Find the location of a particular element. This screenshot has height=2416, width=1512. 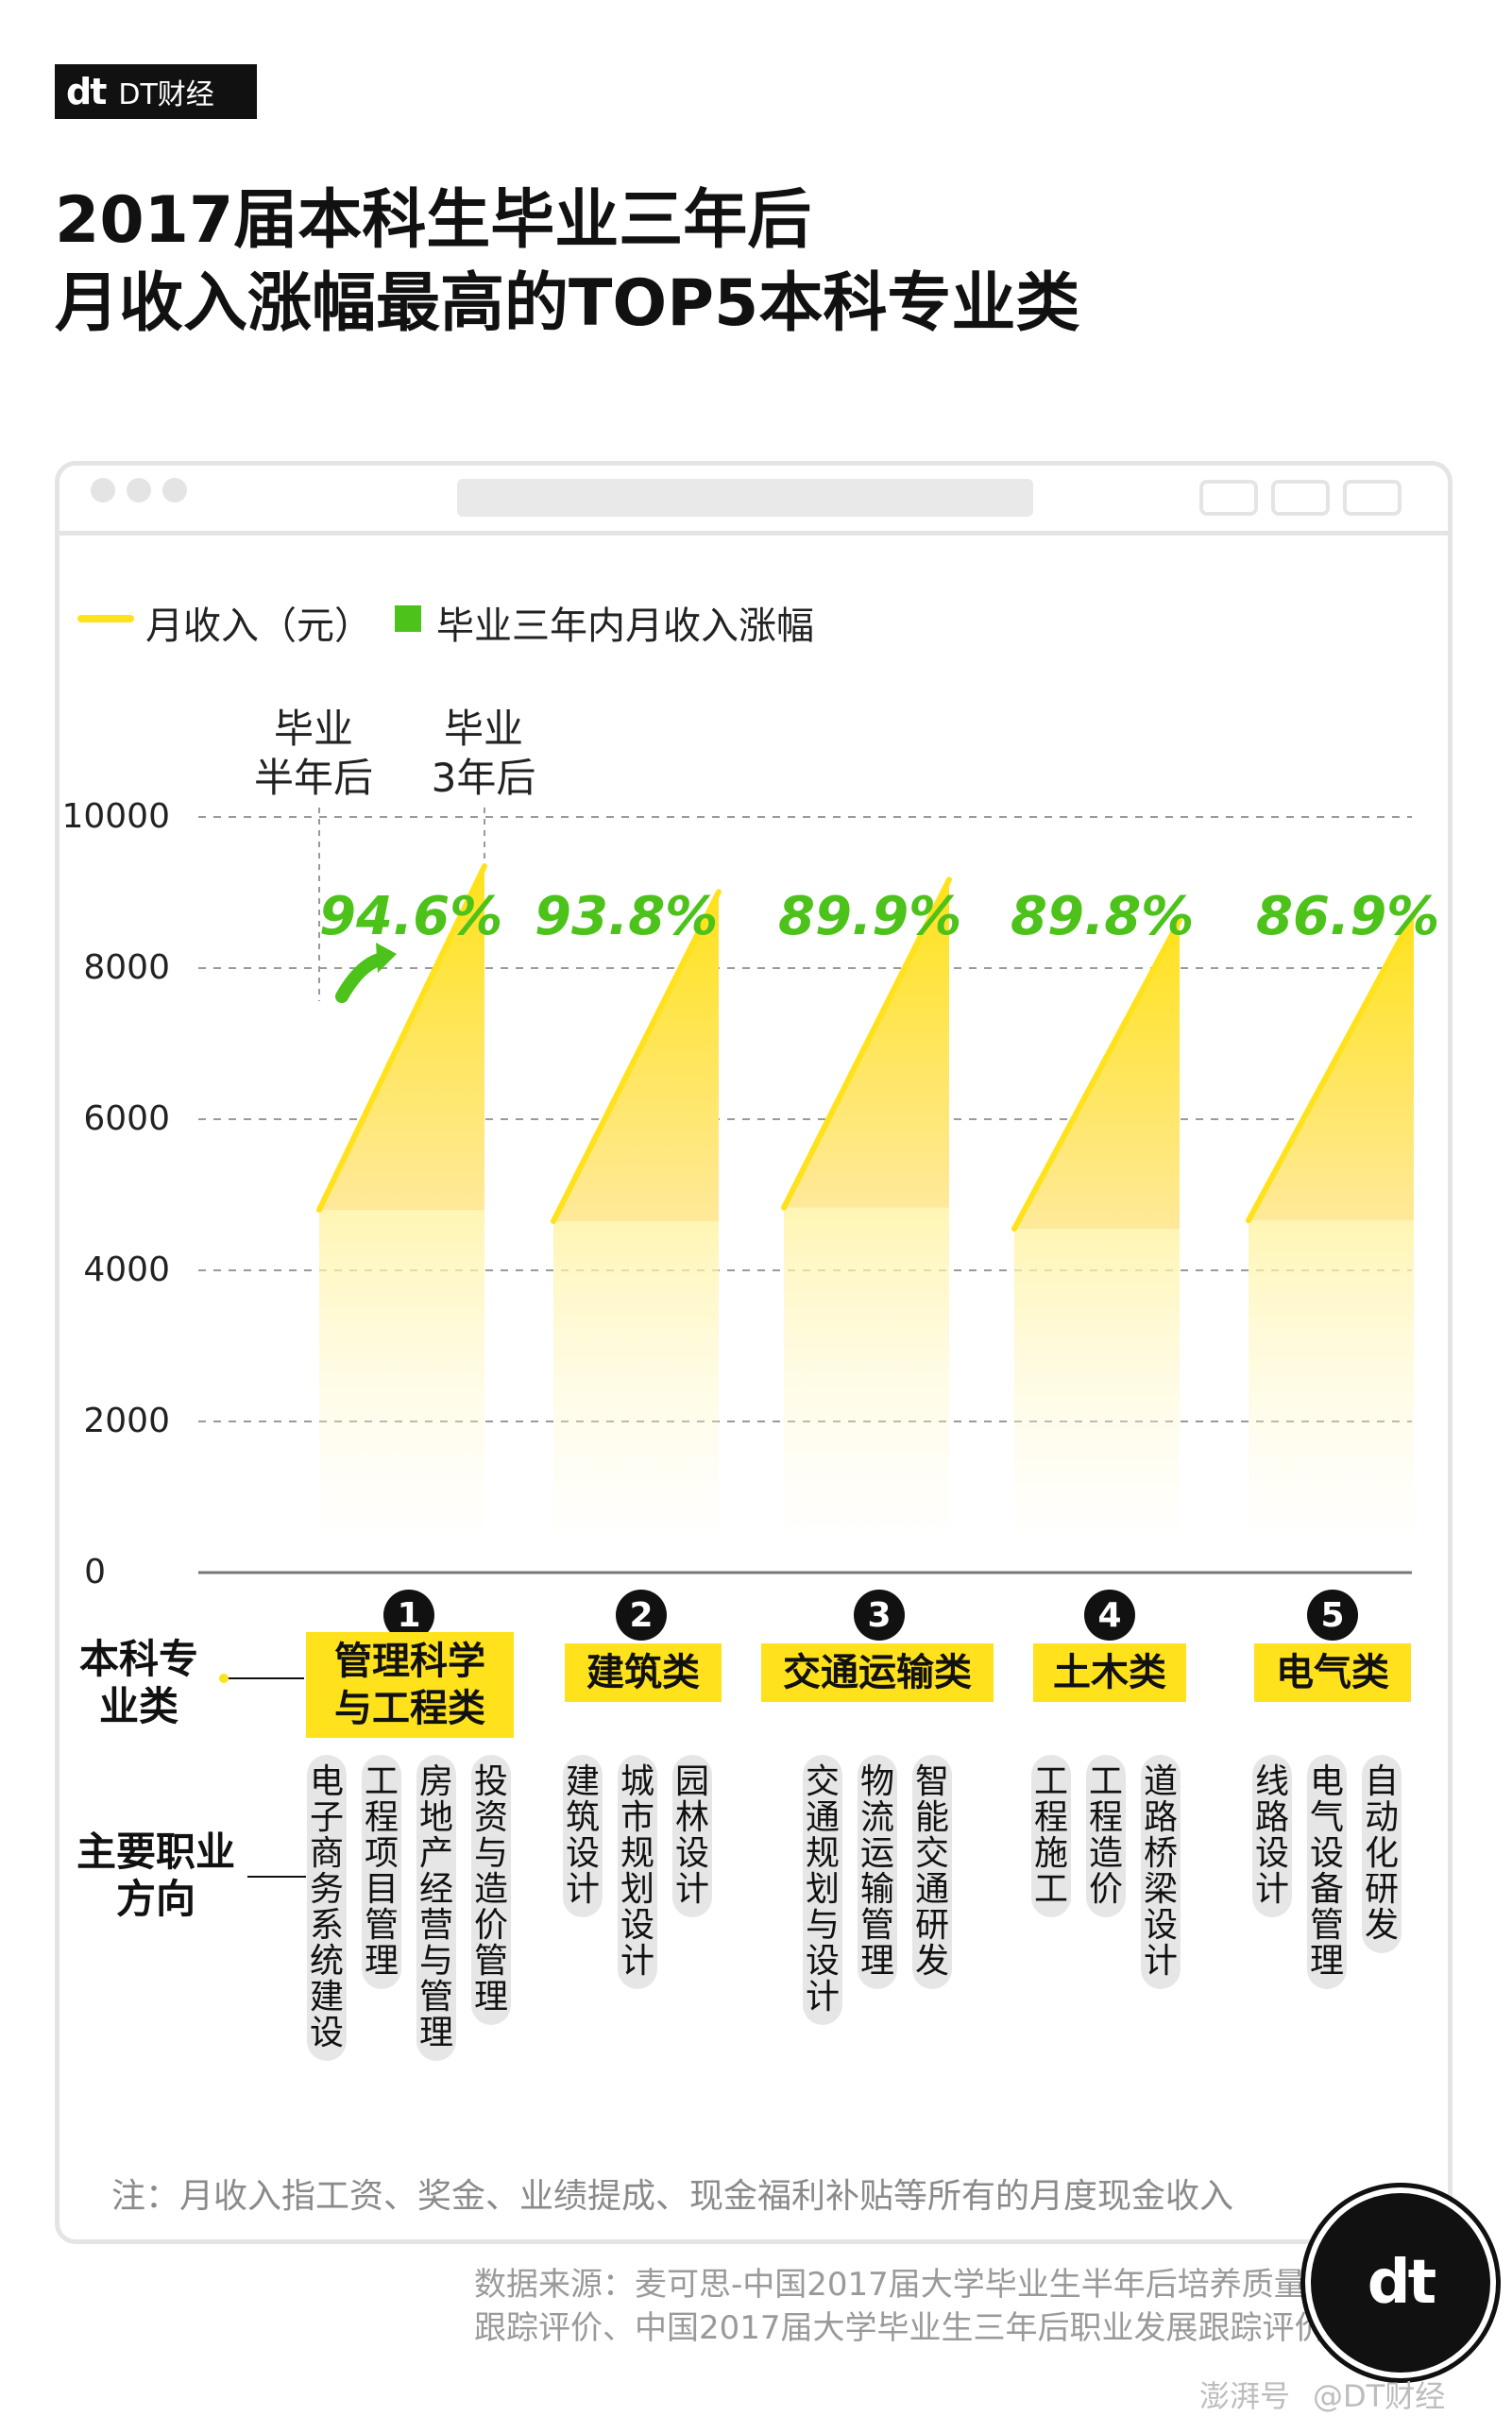

major-label-2: 建筑类 is located at coordinates (643, 1672).